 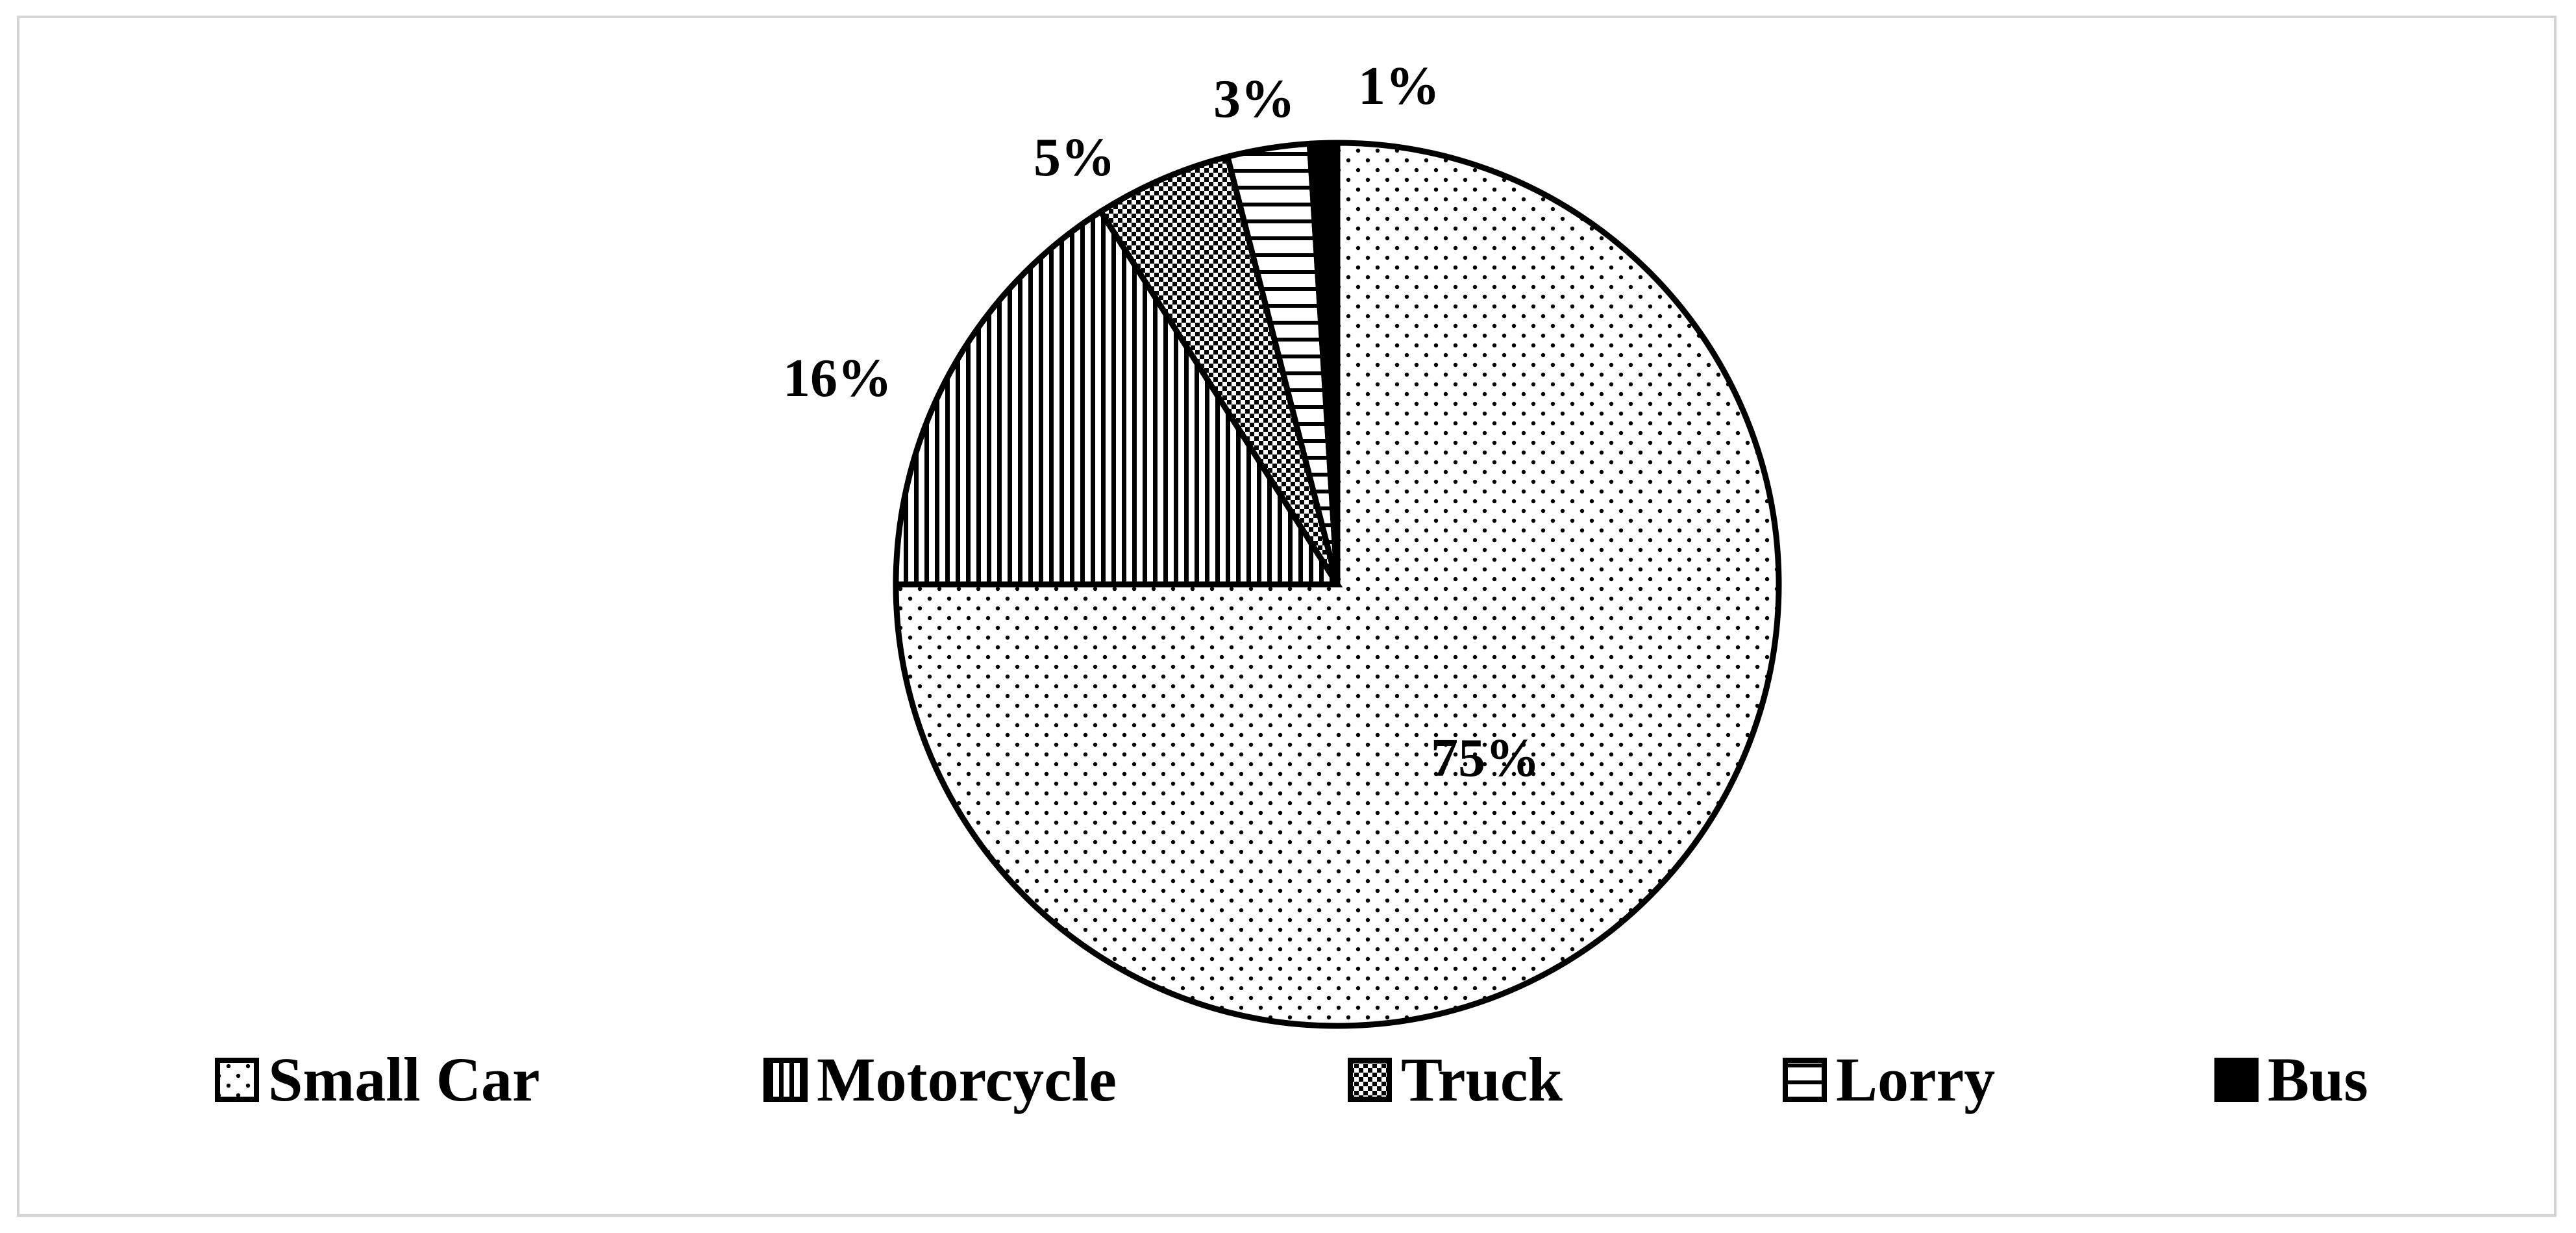 What do you see at coordinates (1399, 86) in the screenshot?
I see `data-label-bus: 1%` at bounding box center [1399, 86].